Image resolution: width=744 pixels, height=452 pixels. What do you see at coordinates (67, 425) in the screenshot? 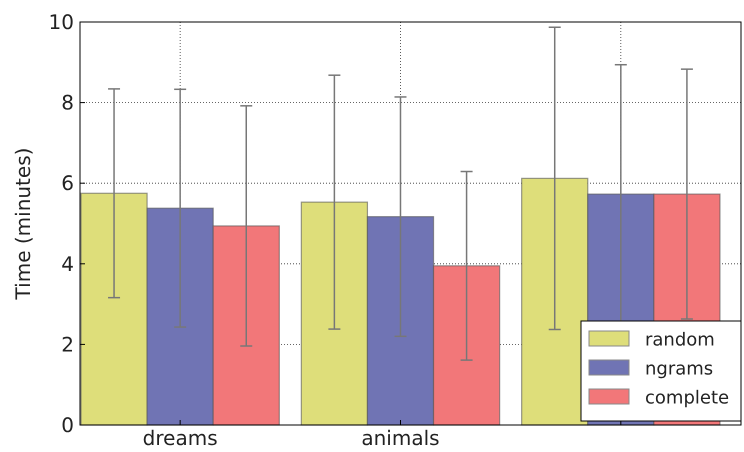
I see `y-tick-label: 0` at bounding box center [67, 425].